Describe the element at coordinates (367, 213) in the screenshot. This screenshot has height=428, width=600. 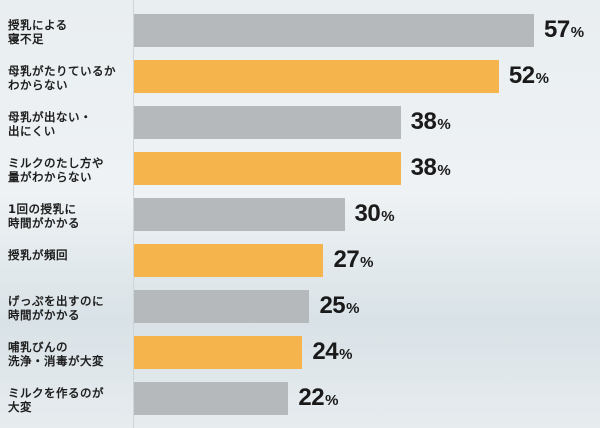
I see `data-label-value: 30` at that location.